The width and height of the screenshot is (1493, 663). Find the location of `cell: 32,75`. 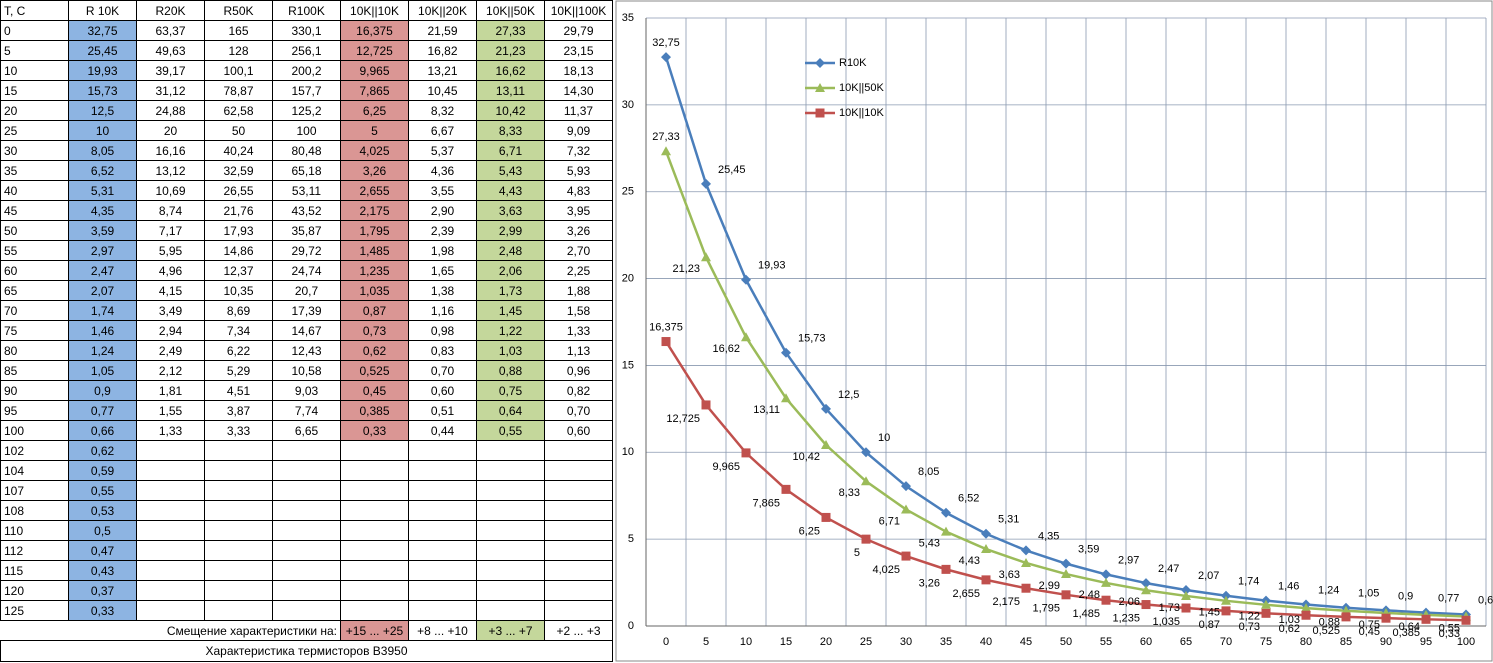

cell: 32,75 is located at coordinates (102, 30).